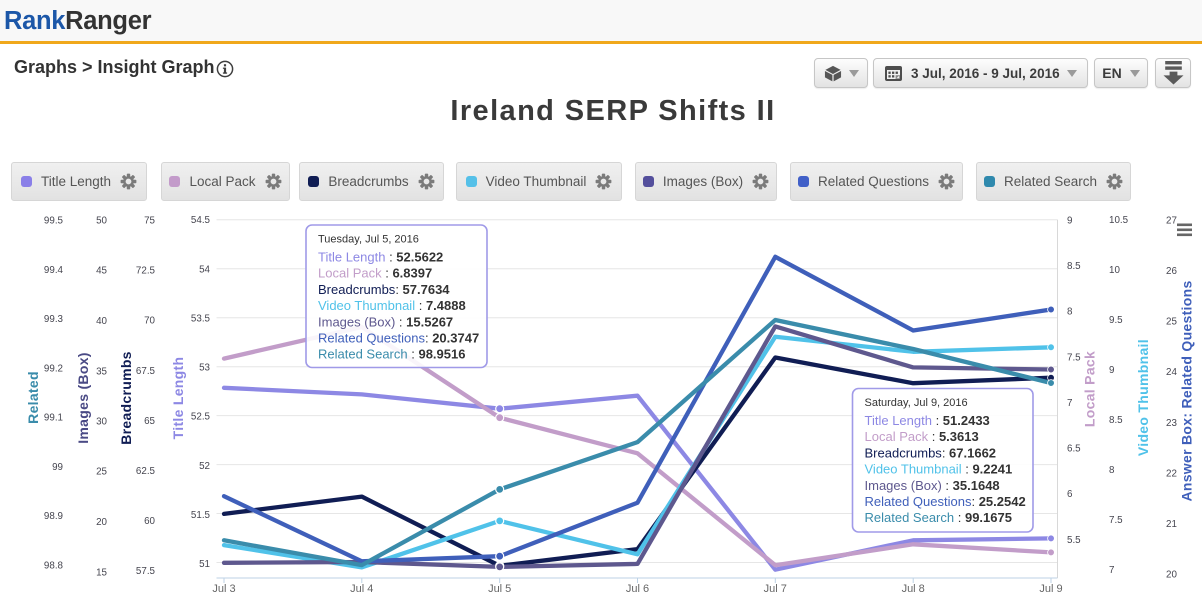 This screenshot has width=1202, height=601. Describe the element at coordinates (204, 466) in the screenshot. I see `svg-text: 52` at that location.